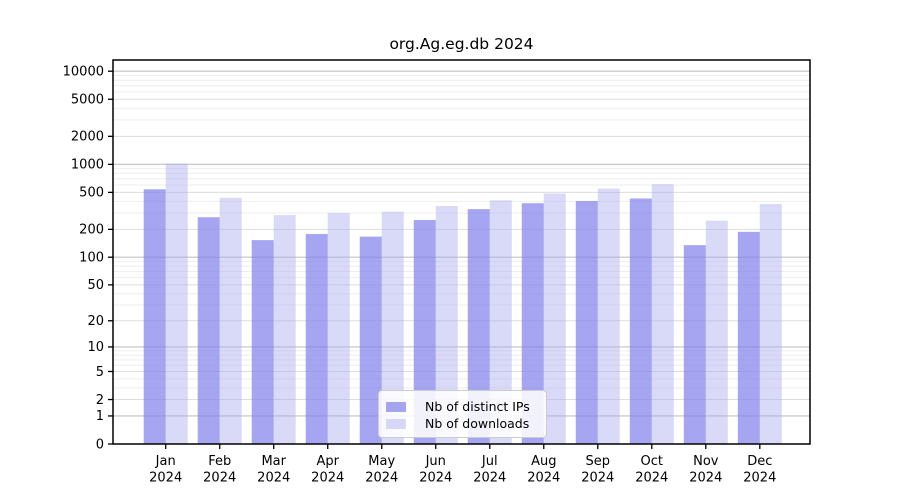 This screenshot has width=900, height=500. I want to click on x-tick-label-month: Sep, so click(598, 461).